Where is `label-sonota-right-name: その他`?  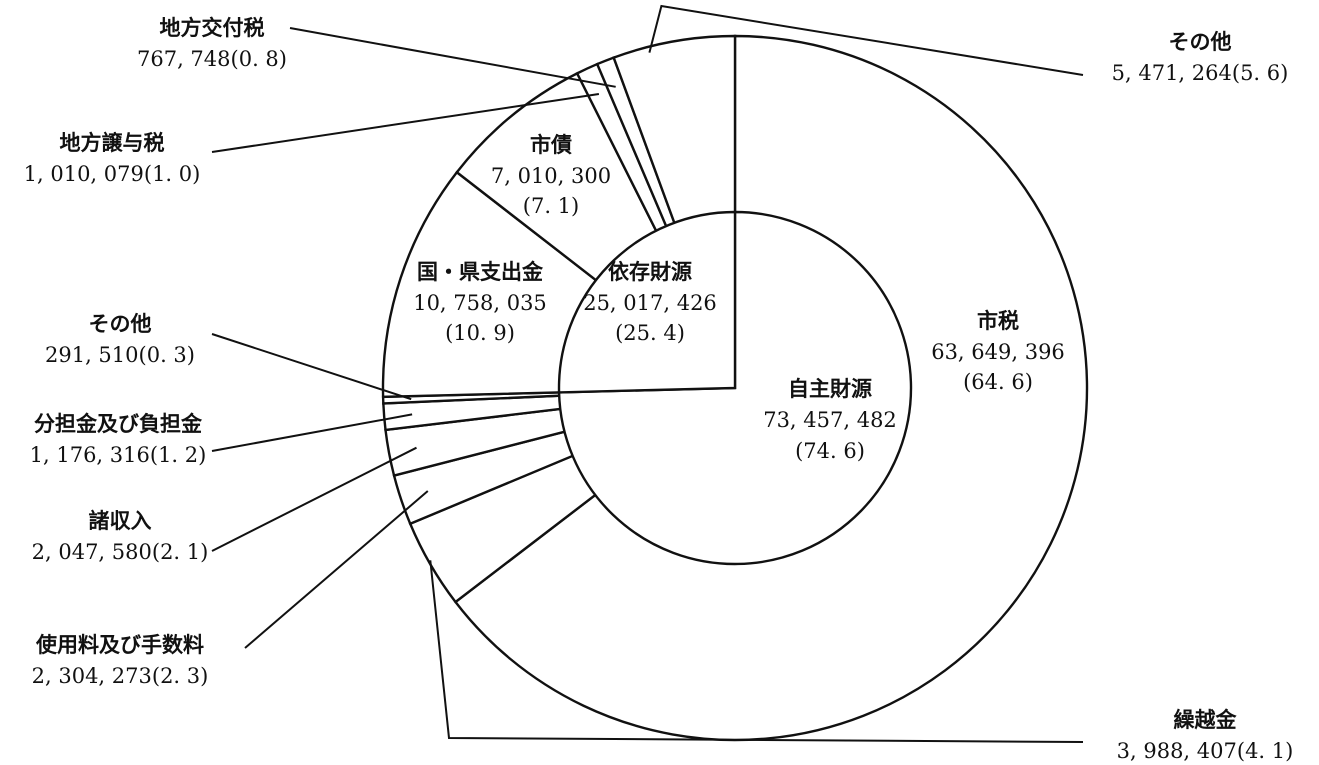
label-sonota-right-name: その他 is located at coordinates (1200, 41).